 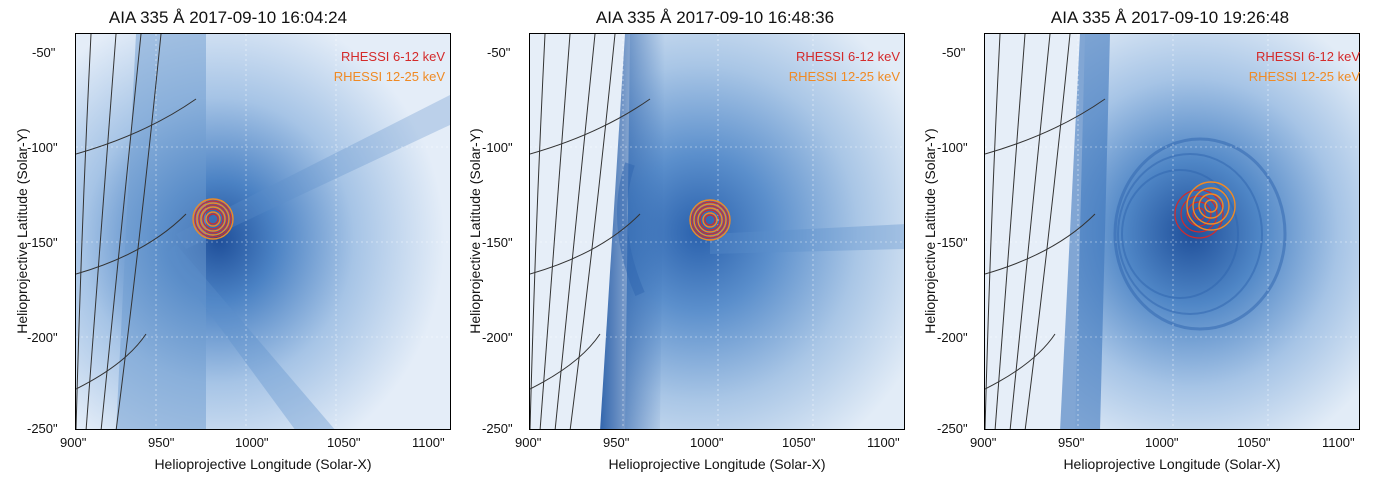 I want to click on panel-title: AIA 335 Å 2017-09-10 16:48:36, so click(x=715, y=17).